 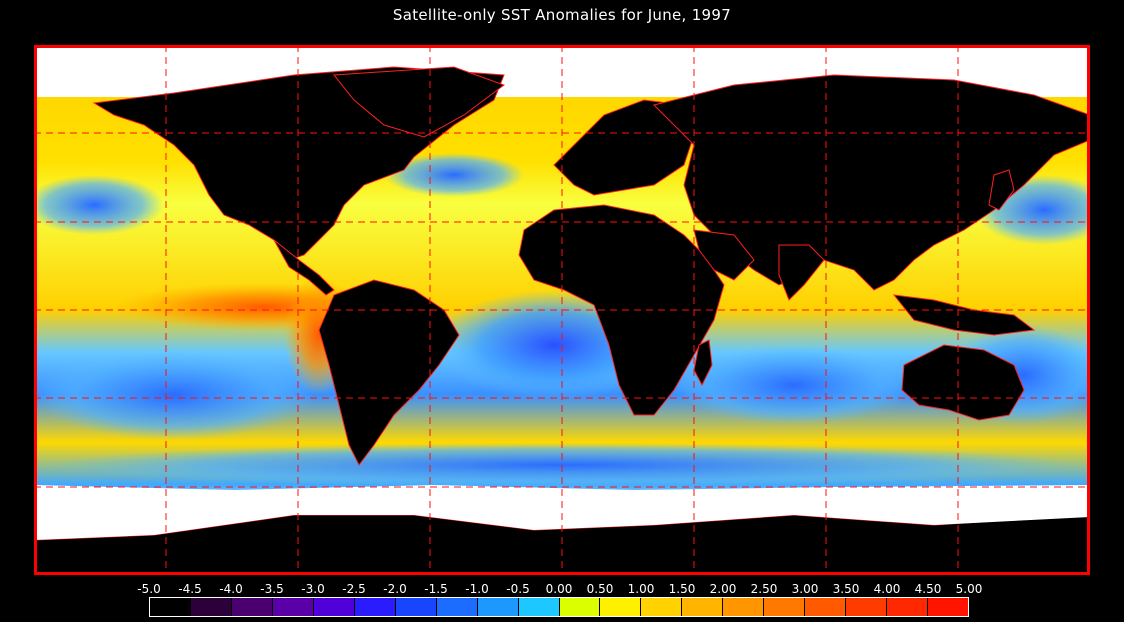 I want to click on colorbar-tick-label: 1.00, so click(x=641, y=589).